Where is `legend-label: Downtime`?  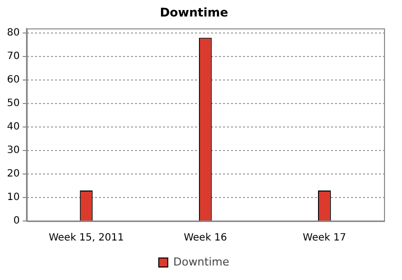
legend-label: Downtime is located at coordinates (201, 261).